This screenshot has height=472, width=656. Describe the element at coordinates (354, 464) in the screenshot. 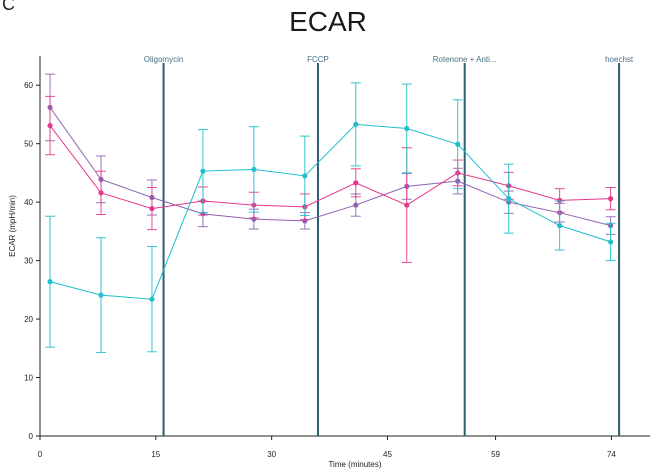

I see `x-axis-label: Time (minutes)` at that location.